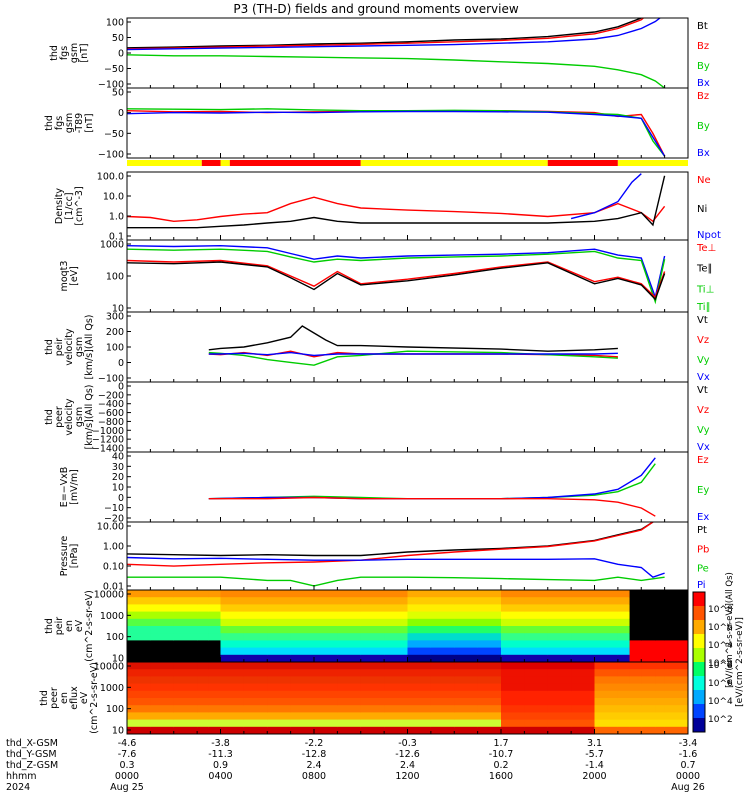  What do you see at coordinates (413, 345) in the screenshot?
I see `series-group` at bounding box center [413, 345].